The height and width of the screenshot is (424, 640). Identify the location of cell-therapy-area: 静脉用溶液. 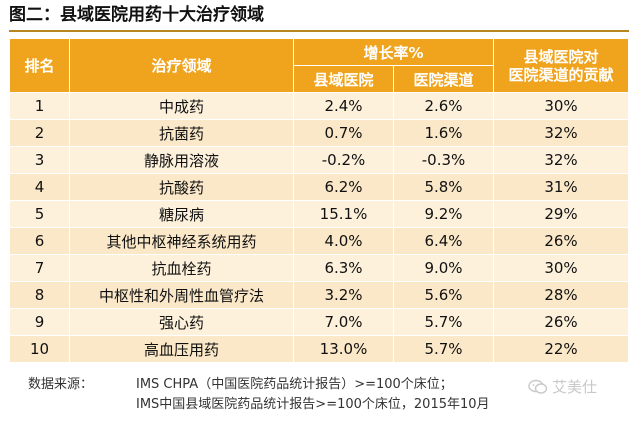
(181, 160).